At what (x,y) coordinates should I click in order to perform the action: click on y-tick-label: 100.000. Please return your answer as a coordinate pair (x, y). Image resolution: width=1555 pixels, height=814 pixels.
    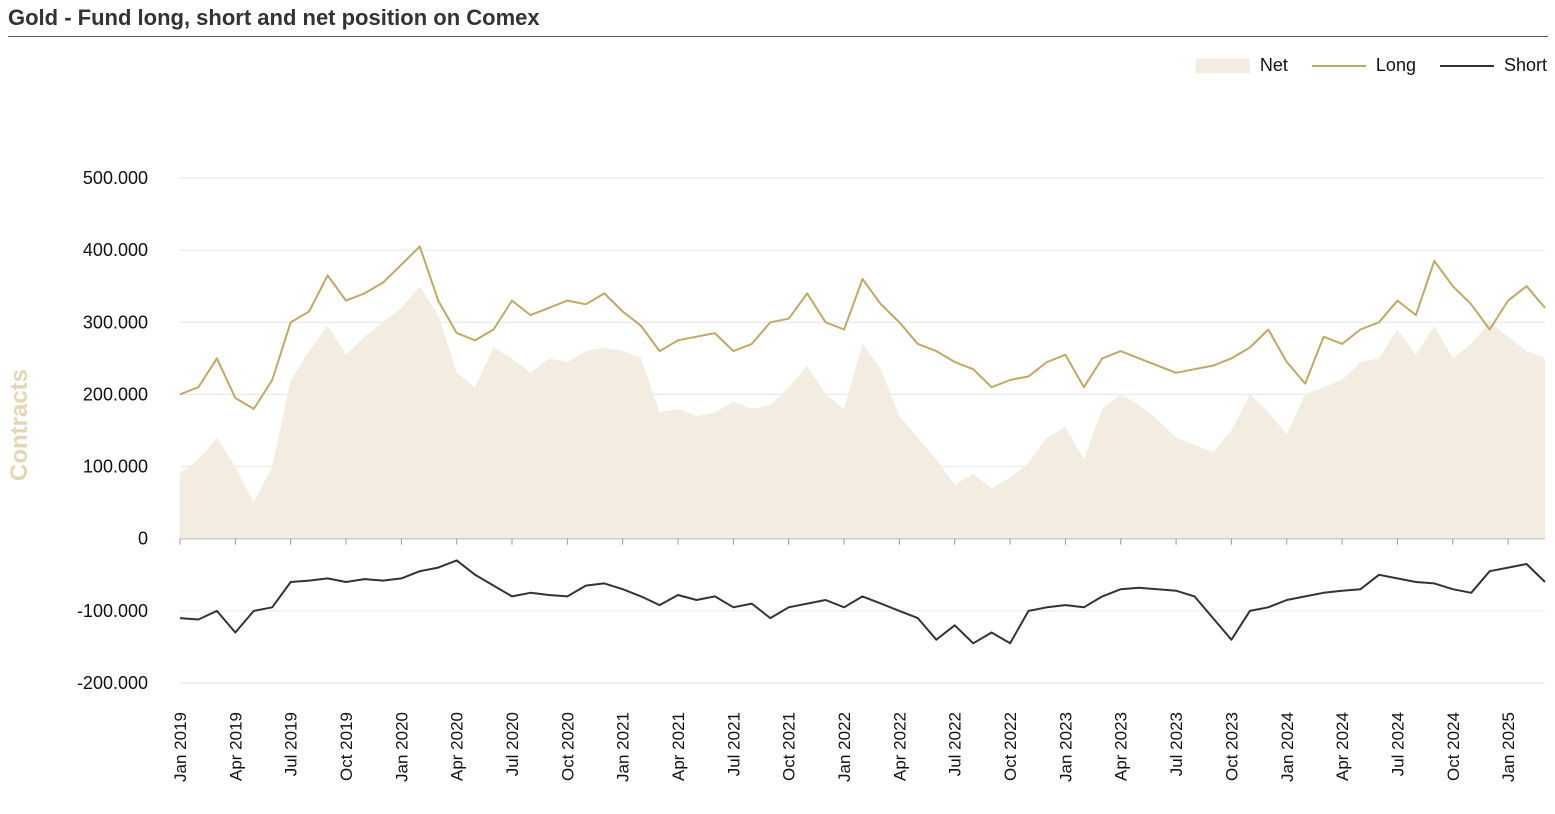
    Looking at the image, I should click on (115, 467).